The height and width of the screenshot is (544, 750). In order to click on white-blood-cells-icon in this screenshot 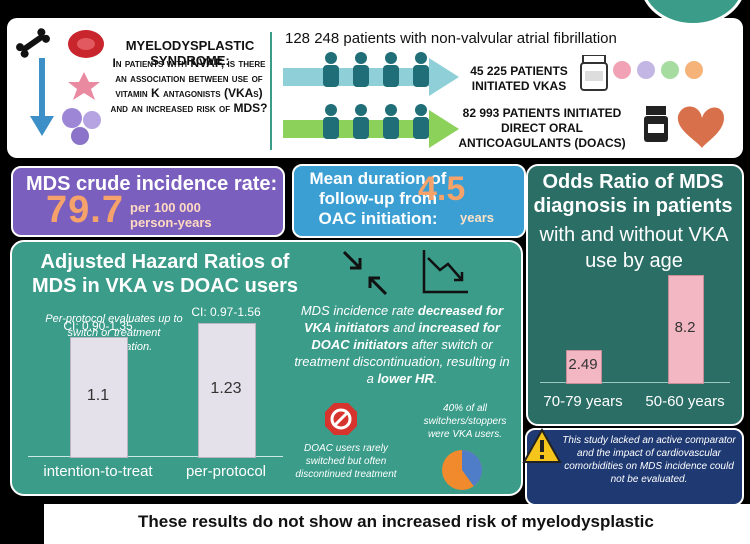, I will do `click(81, 126)`.